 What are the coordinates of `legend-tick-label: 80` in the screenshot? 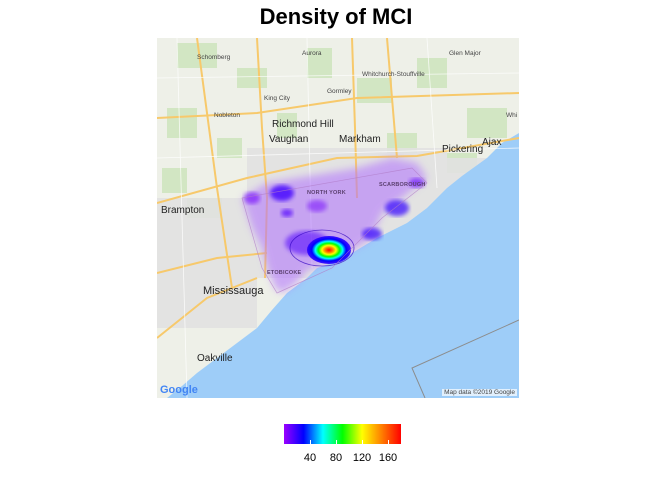 It's located at (336, 458).